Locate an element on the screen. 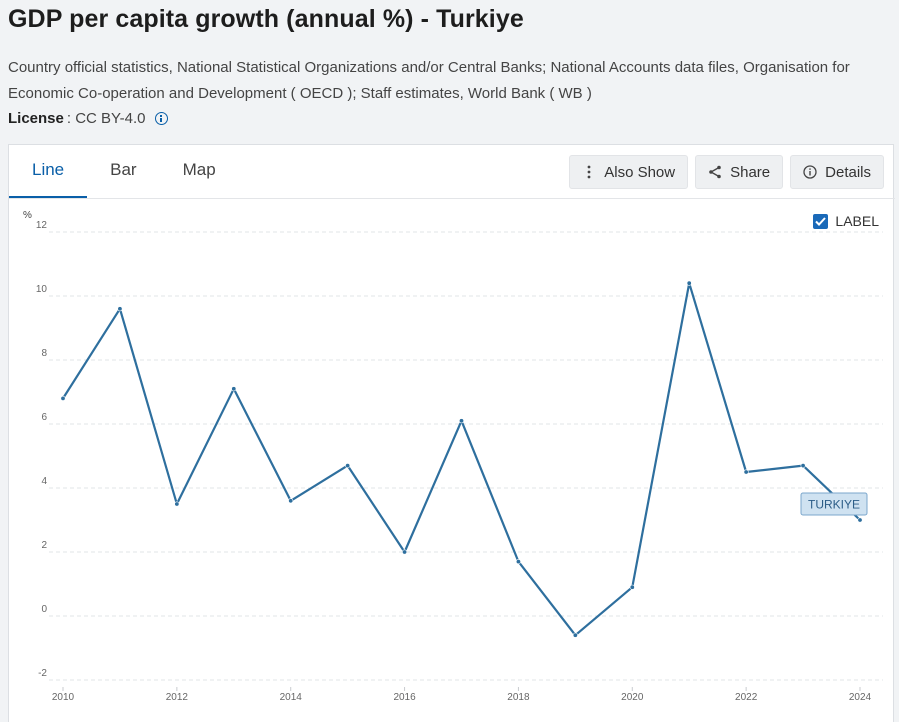  label-toggle: LABEL is located at coordinates (846, 221).